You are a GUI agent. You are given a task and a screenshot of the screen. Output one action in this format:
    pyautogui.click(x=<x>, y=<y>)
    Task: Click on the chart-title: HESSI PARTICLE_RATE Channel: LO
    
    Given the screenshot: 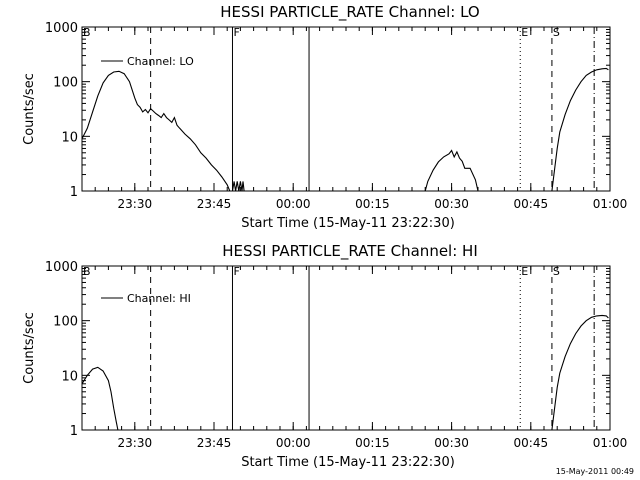 What is the action you would take?
    pyautogui.click(x=349, y=12)
    